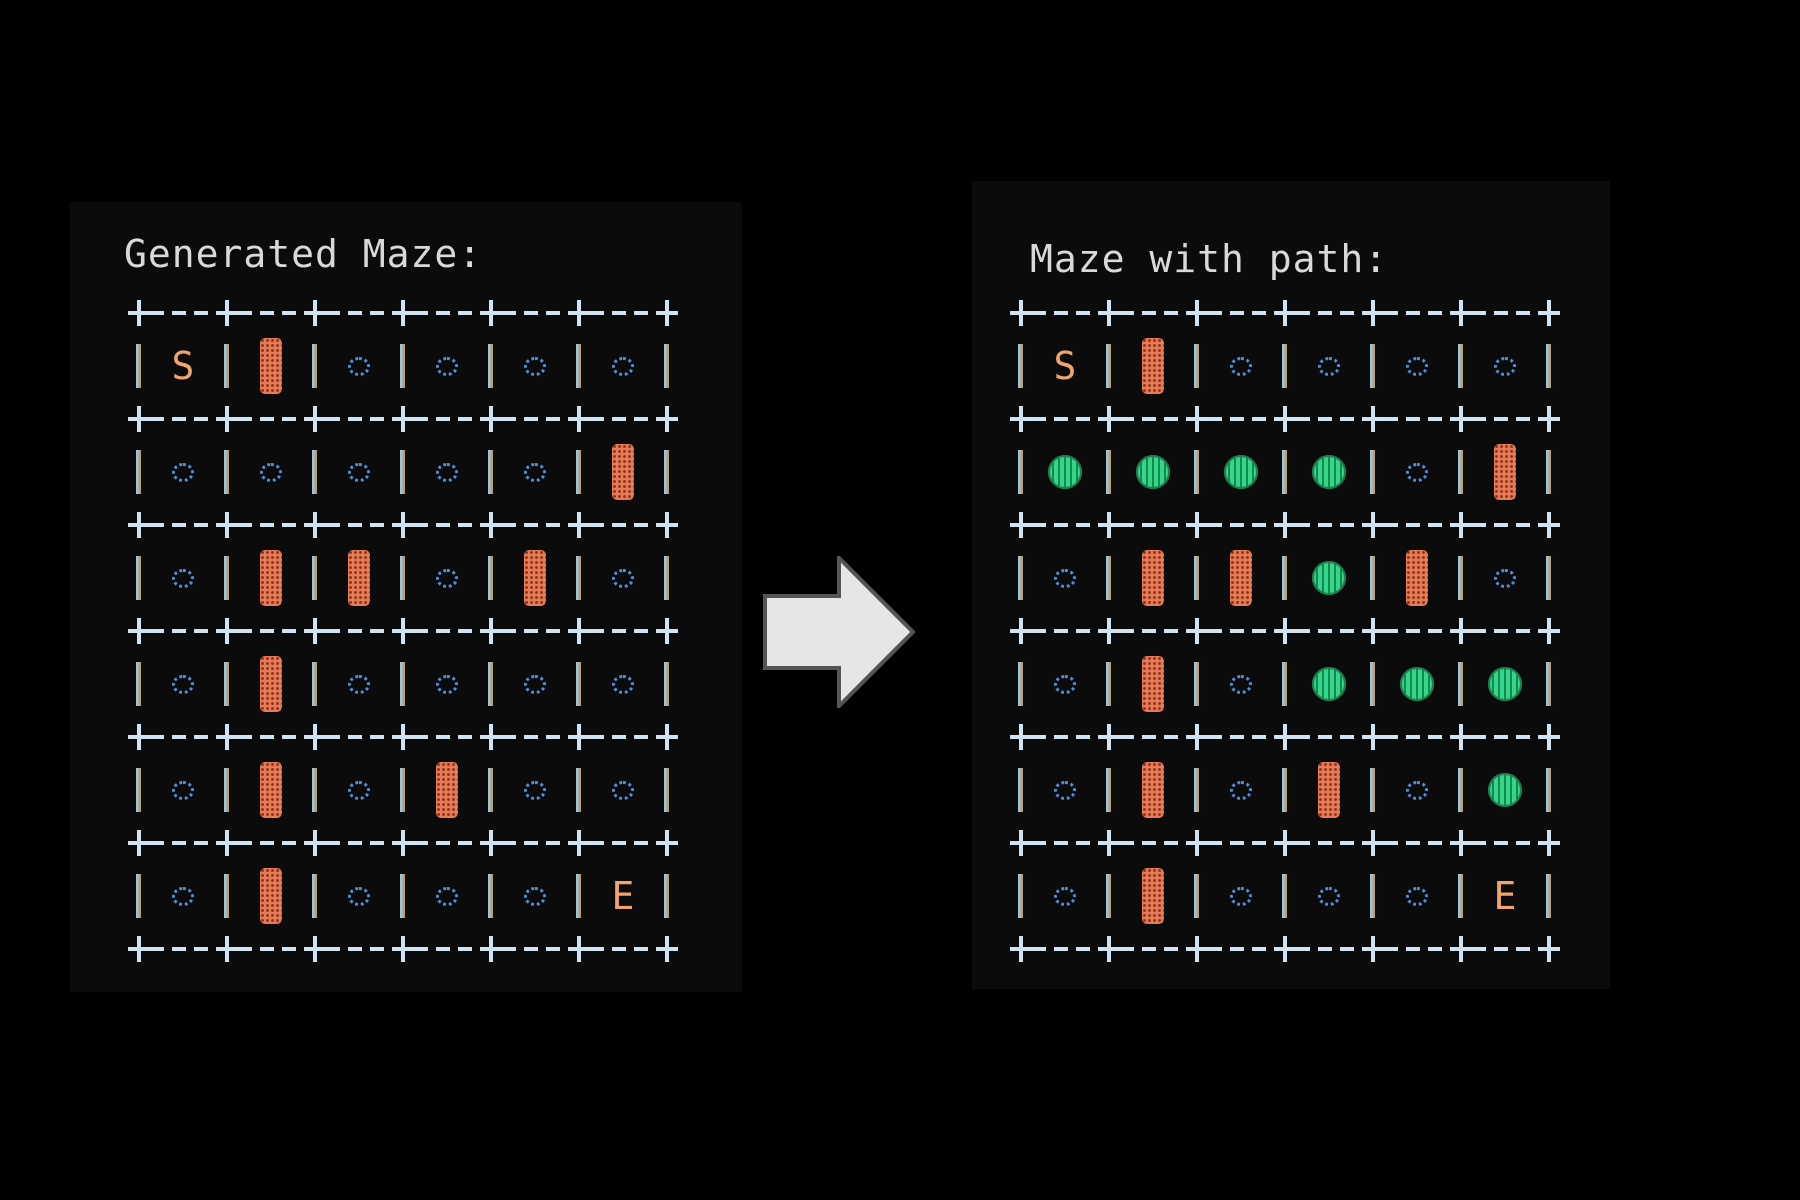 The height and width of the screenshot is (1200, 1800). I want to click on maze-row: S, so click(403, 366).